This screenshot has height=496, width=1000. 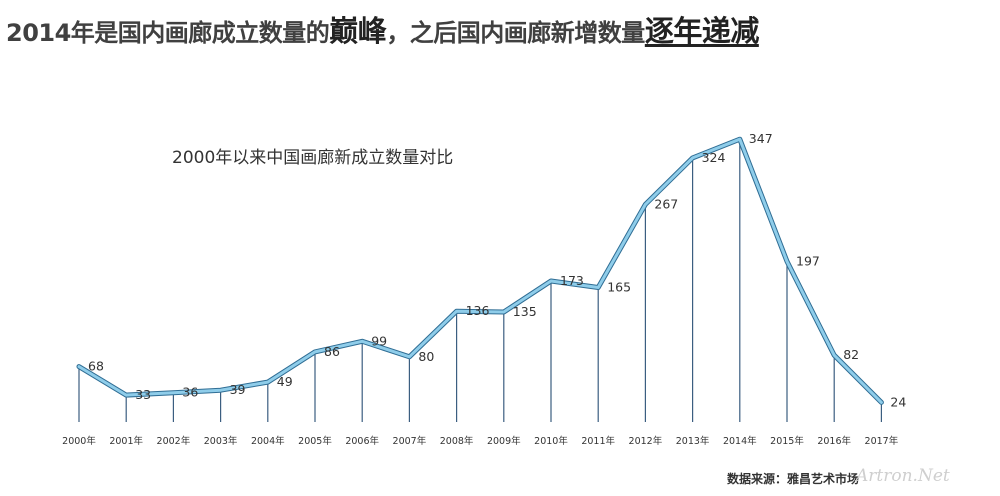 What do you see at coordinates (851, 354) in the screenshot?
I see `data-label-16: 82` at bounding box center [851, 354].